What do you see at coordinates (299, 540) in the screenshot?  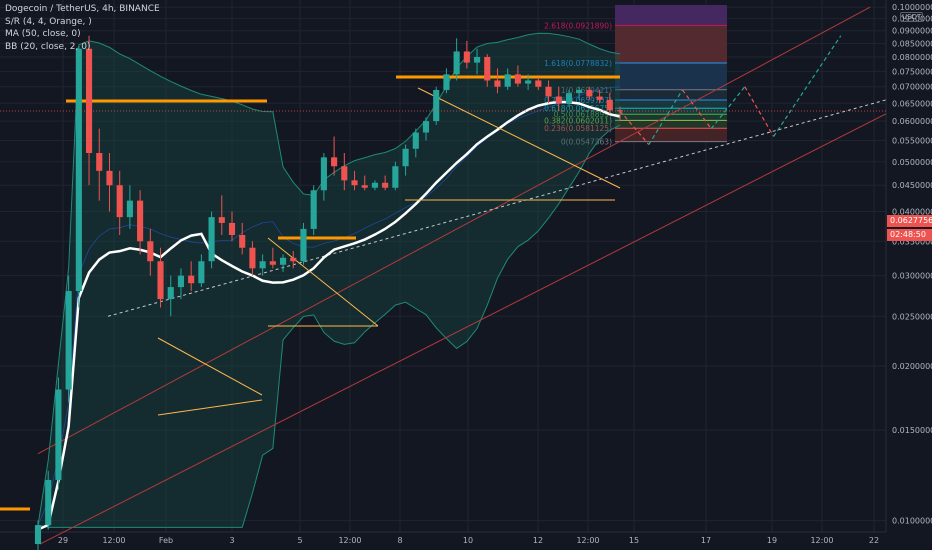 I see `x-tick-label-4: 5` at bounding box center [299, 540].